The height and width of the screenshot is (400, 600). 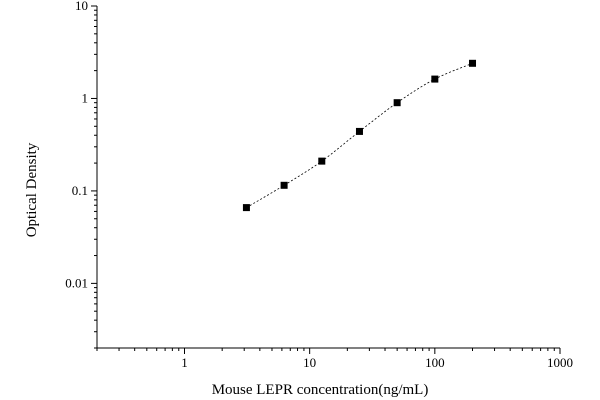 What do you see at coordinates (76, 282) in the screenshot?
I see `y-tick-label: 0.01` at bounding box center [76, 282].